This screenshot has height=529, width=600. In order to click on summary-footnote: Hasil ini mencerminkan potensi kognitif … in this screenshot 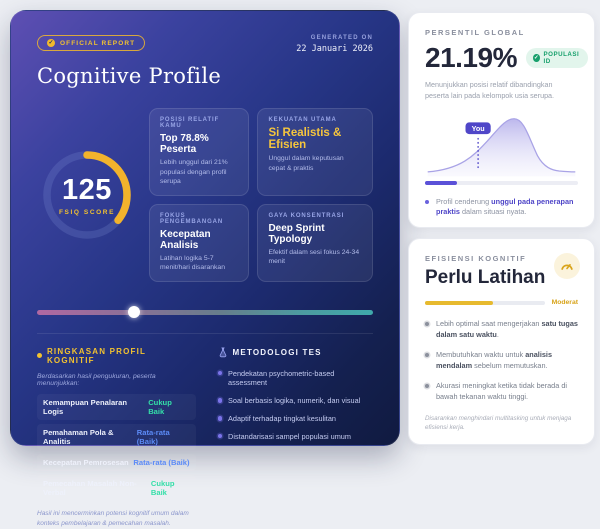, I will do `click(113, 518)`.